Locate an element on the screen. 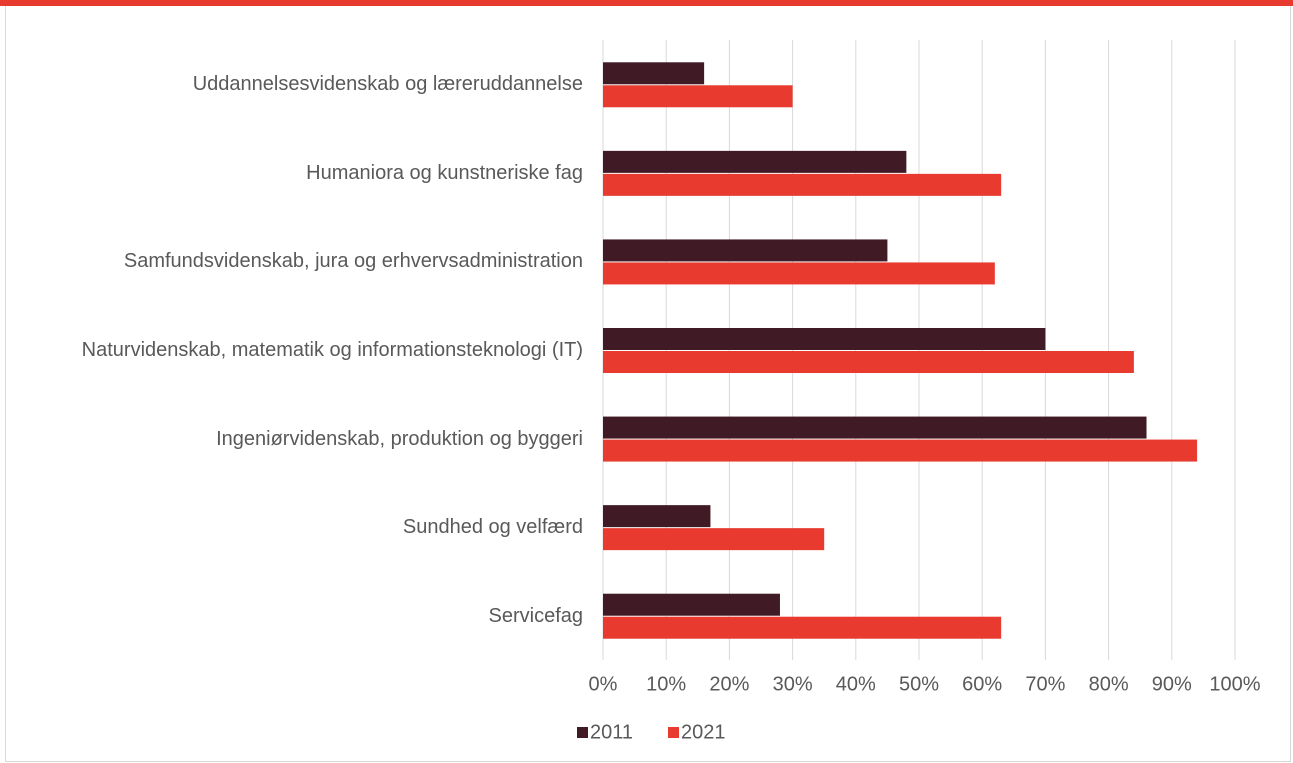 This screenshot has width=1293, height=763. x-tick-label: 60% is located at coordinates (982, 684).